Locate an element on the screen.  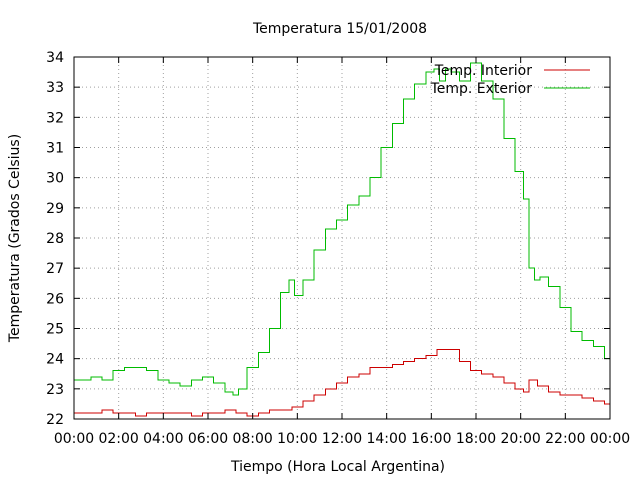
x-tick-label: 10:00 is located at coordinates (297, 439).